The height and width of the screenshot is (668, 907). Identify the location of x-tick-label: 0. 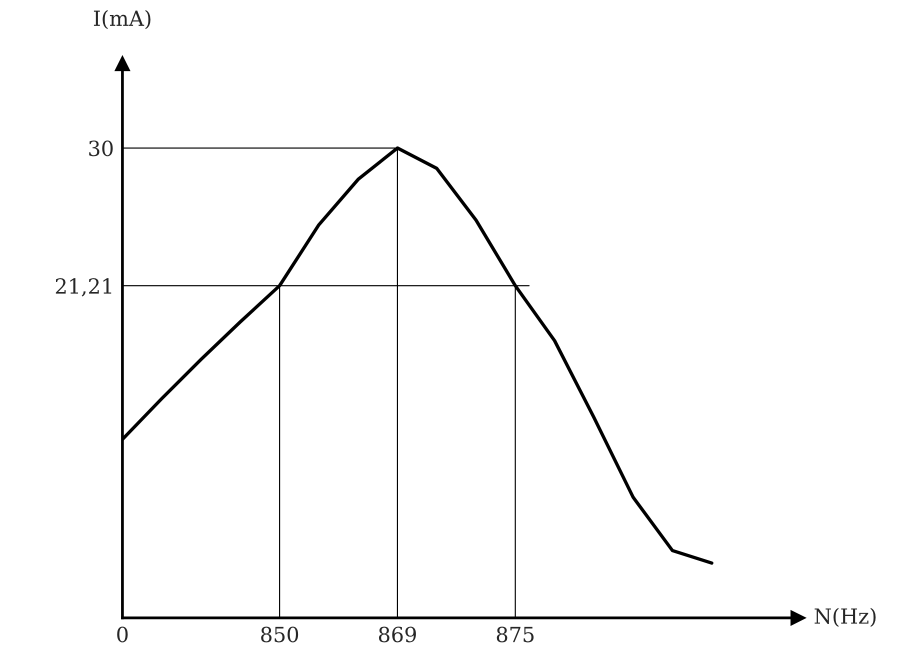
(122, 634).